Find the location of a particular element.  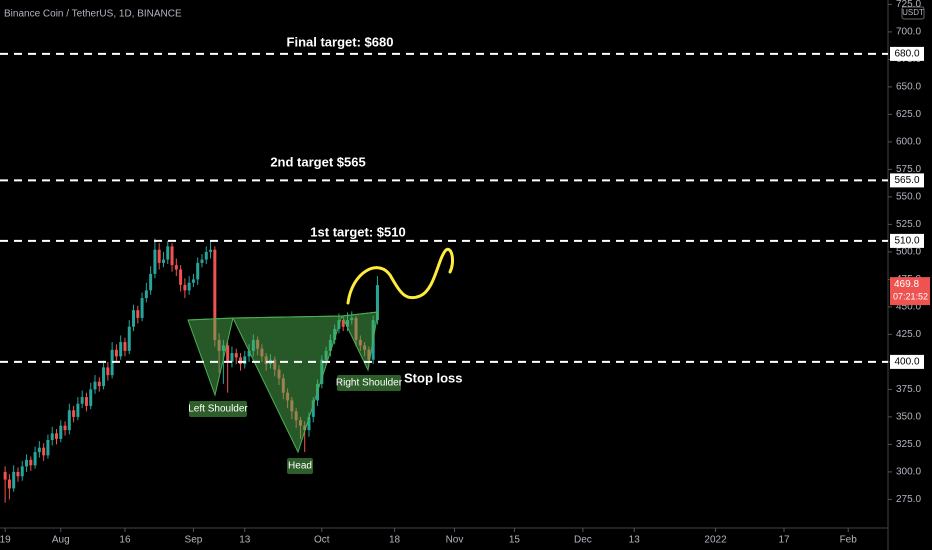

level-label: 400.0 is located at coordinates (906, 362).